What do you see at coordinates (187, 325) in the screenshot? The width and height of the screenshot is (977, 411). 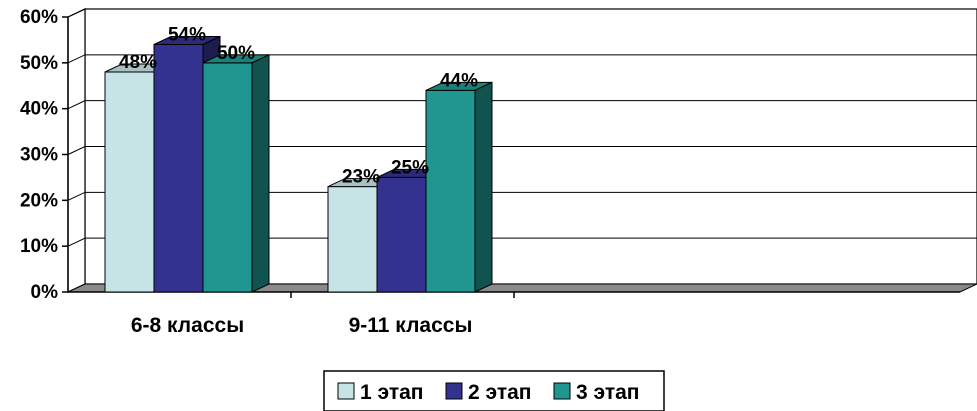 I see `x-category-label: 6-8 классы` at bounding box center [187, 325].